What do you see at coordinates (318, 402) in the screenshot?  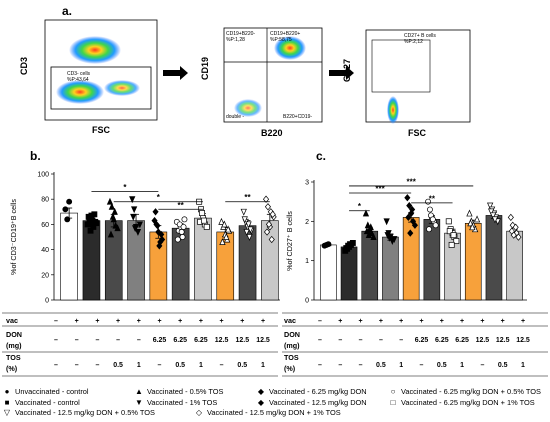 I see `legend-label: Vaccinated - 12.5 mg/kg DON` at bounding box center [318, 402].